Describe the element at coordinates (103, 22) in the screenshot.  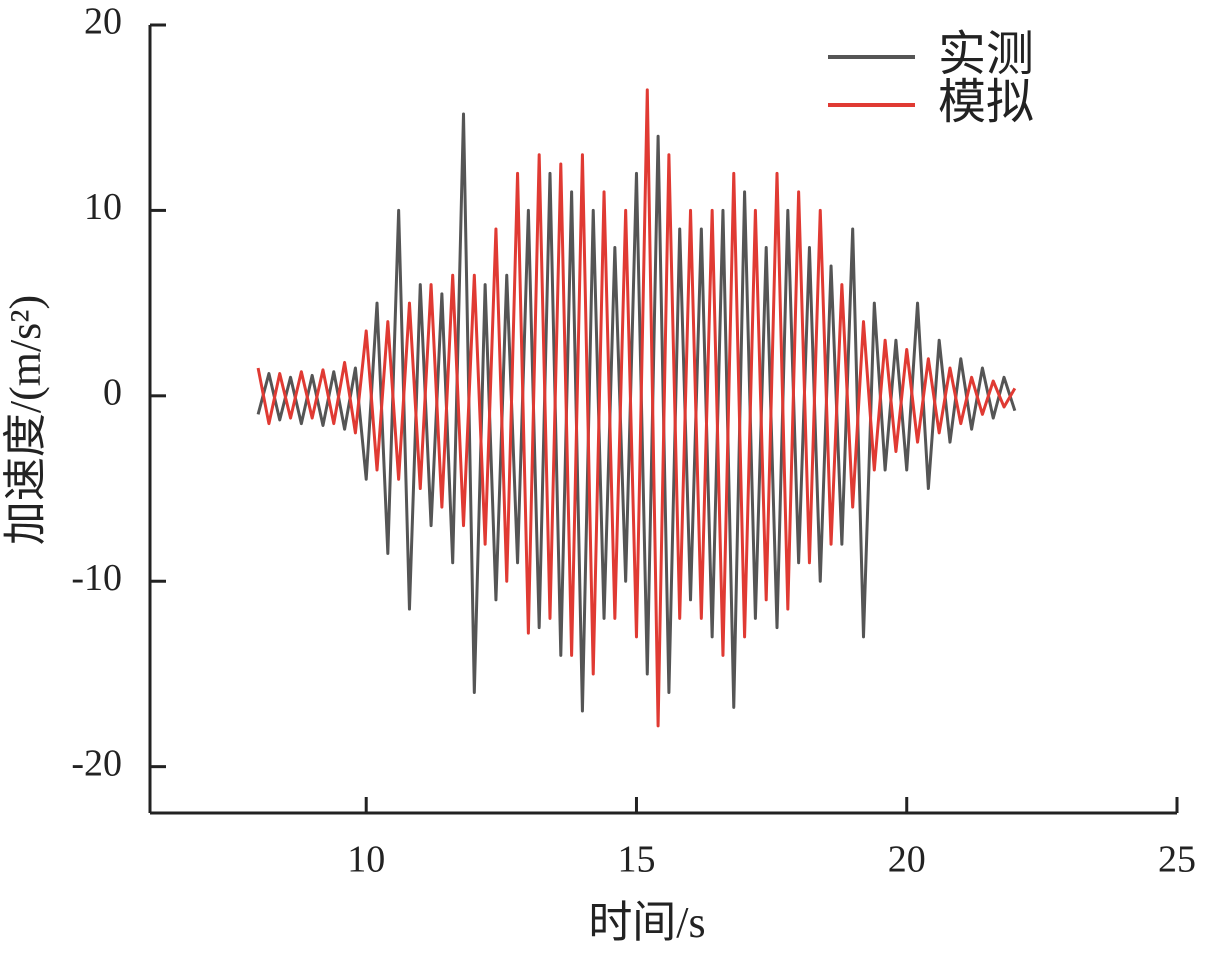
I see `y-tick-label: 20` at that location.